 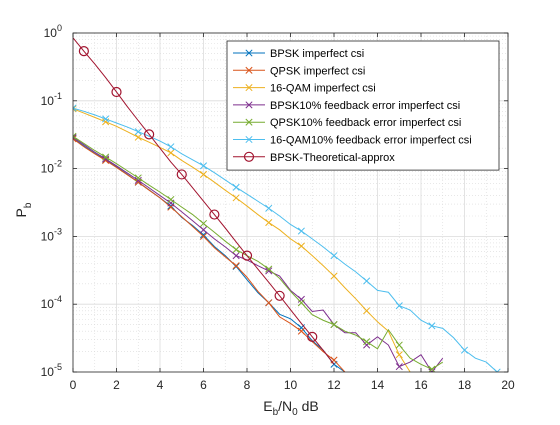 What do you see at coordinates (51, 99) in the screenshot?
I see `y-tick-label: 10⁻¹` at bounding box center [51, 99].